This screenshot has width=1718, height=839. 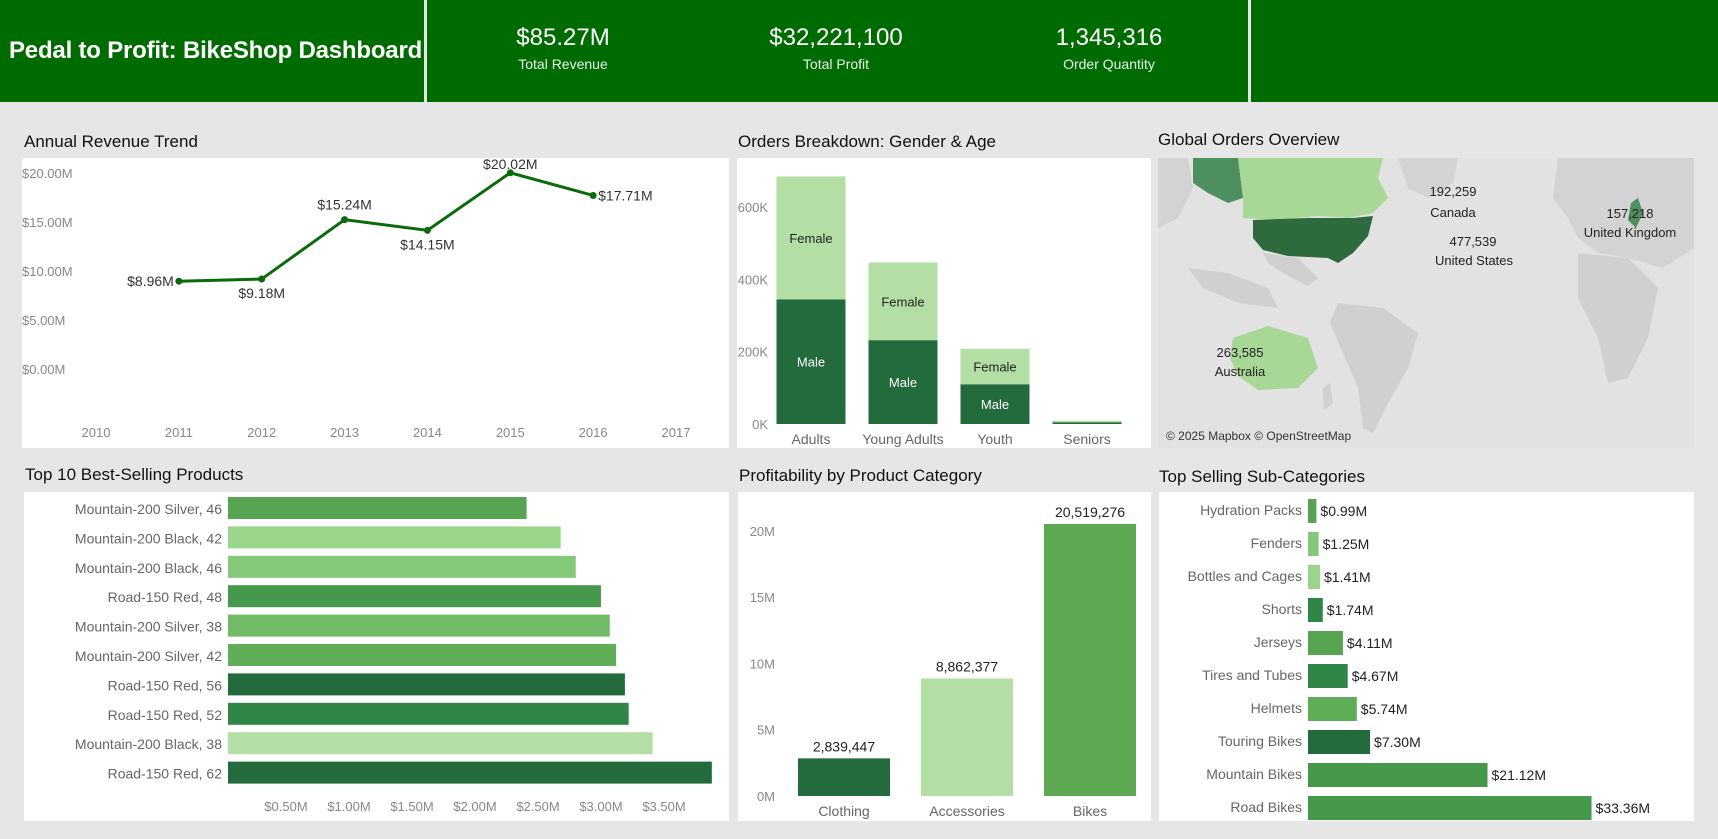 What do you see at coordinates (43, 320) in the screenshot?
I see `y-tick-label: $5.00M` at bounding box center [43, 320].